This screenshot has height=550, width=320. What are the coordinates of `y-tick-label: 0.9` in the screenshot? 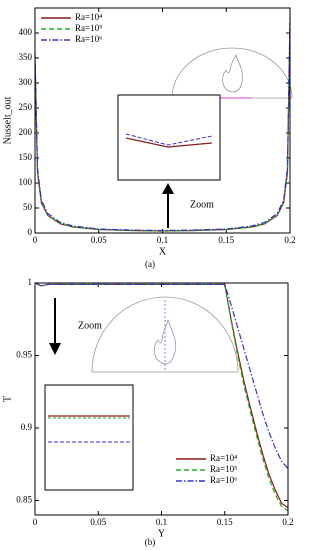 It's located at (27, 427).